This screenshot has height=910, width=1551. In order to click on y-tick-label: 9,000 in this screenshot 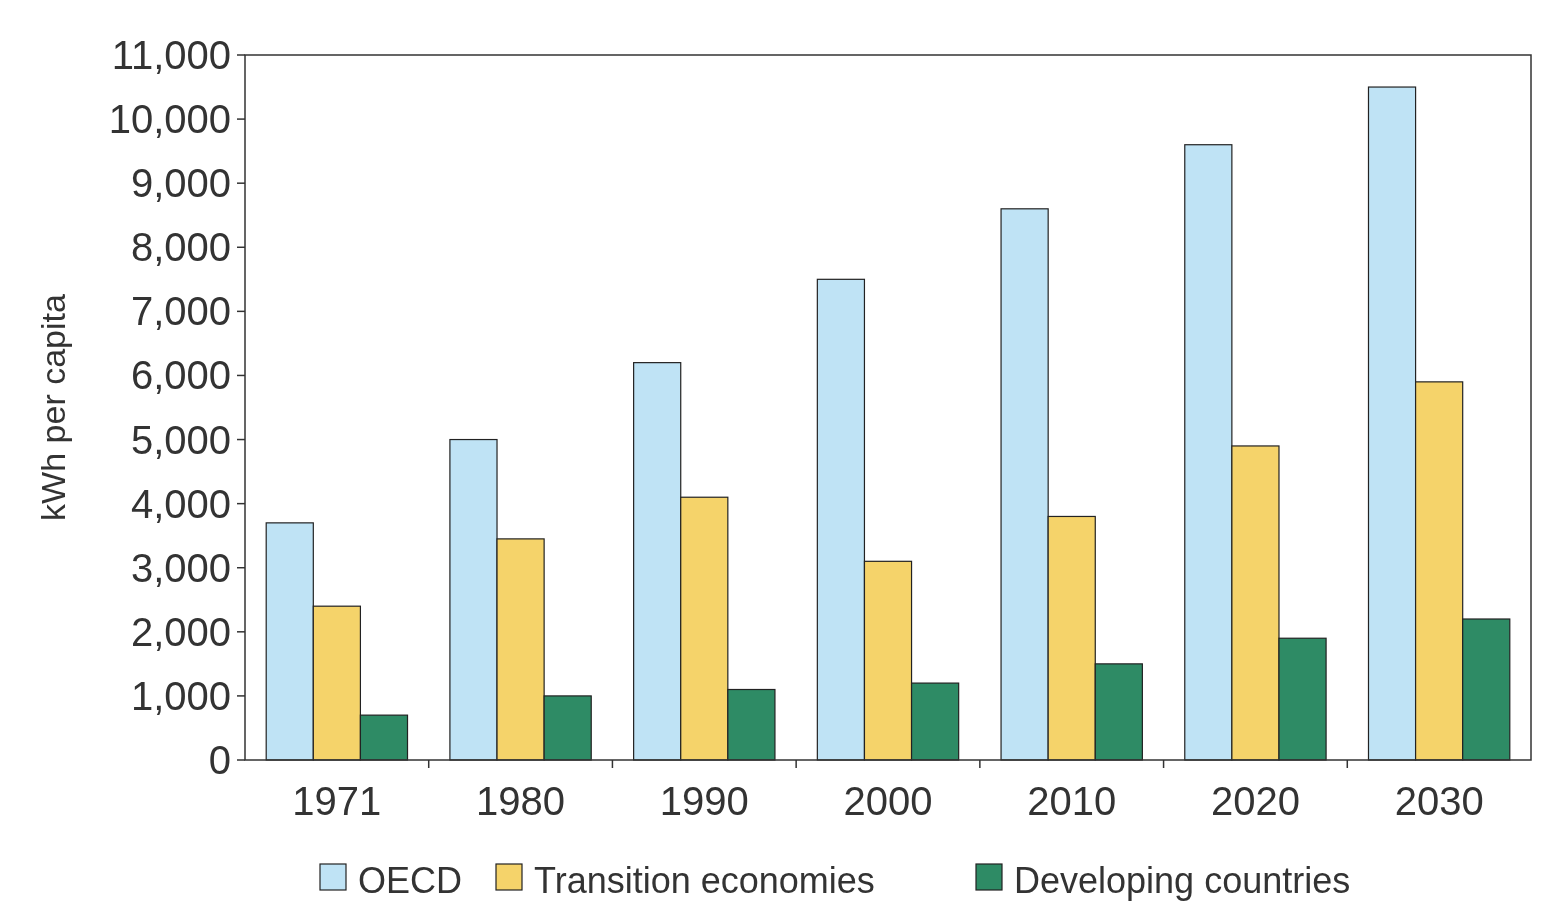, I will do `click(180, 183)`.